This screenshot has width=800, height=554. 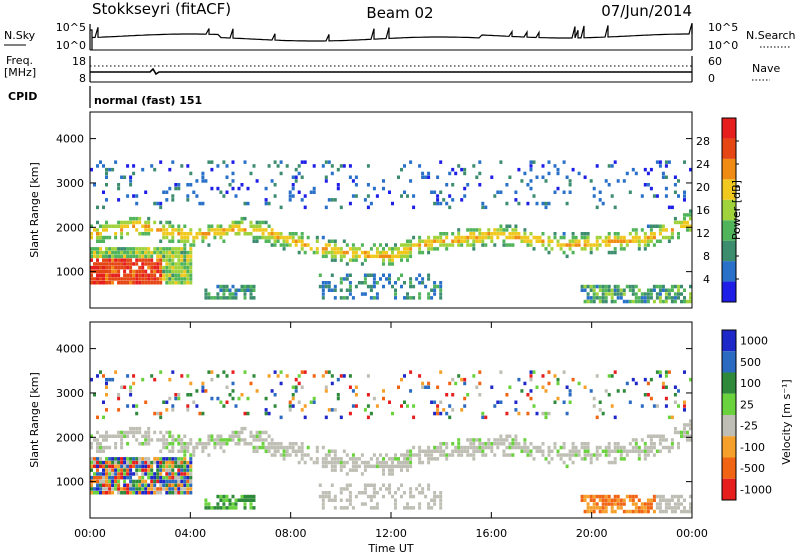 What do you see at coordinates (70, 437) in the screenshot?
I see `y-tick-label: 2000` at bounding box center [70, 437].